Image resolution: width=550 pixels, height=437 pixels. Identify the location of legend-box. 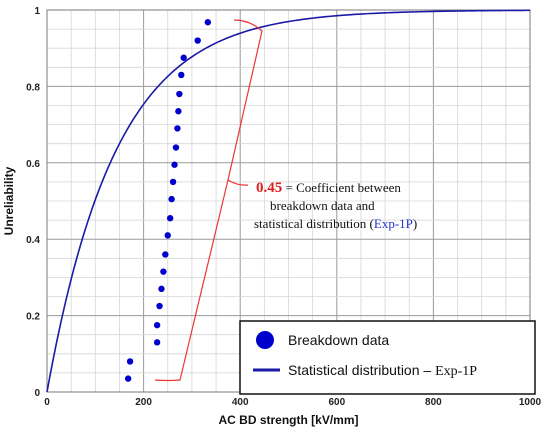
(387, 357).